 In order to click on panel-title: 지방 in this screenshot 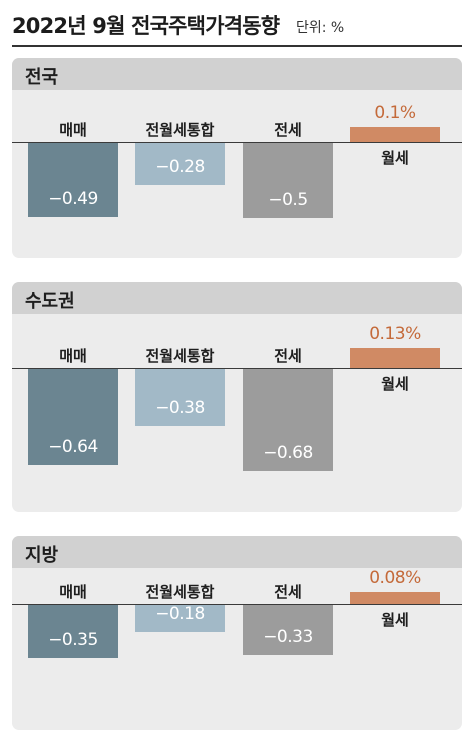, I will do `click(42, 555)`.